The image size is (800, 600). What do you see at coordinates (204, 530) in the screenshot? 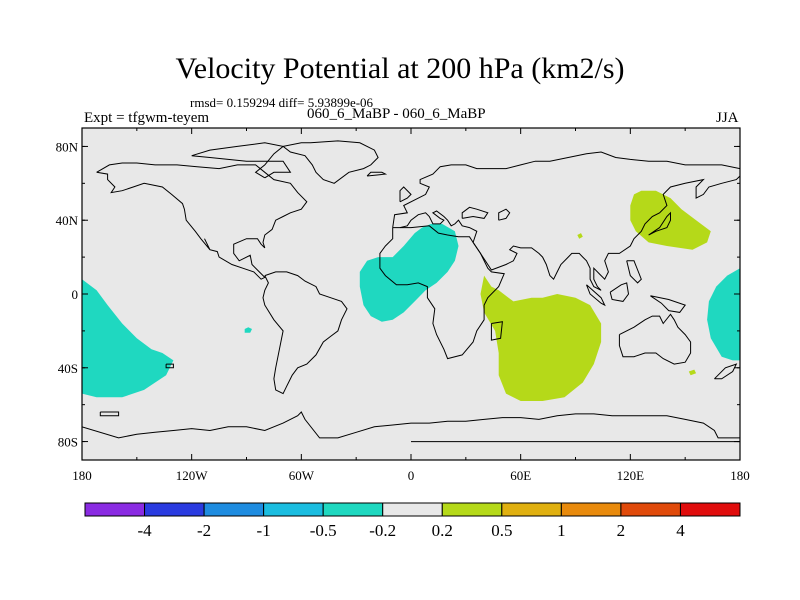
I see `colorbar-label: -2` at bounding box center [204, 530].